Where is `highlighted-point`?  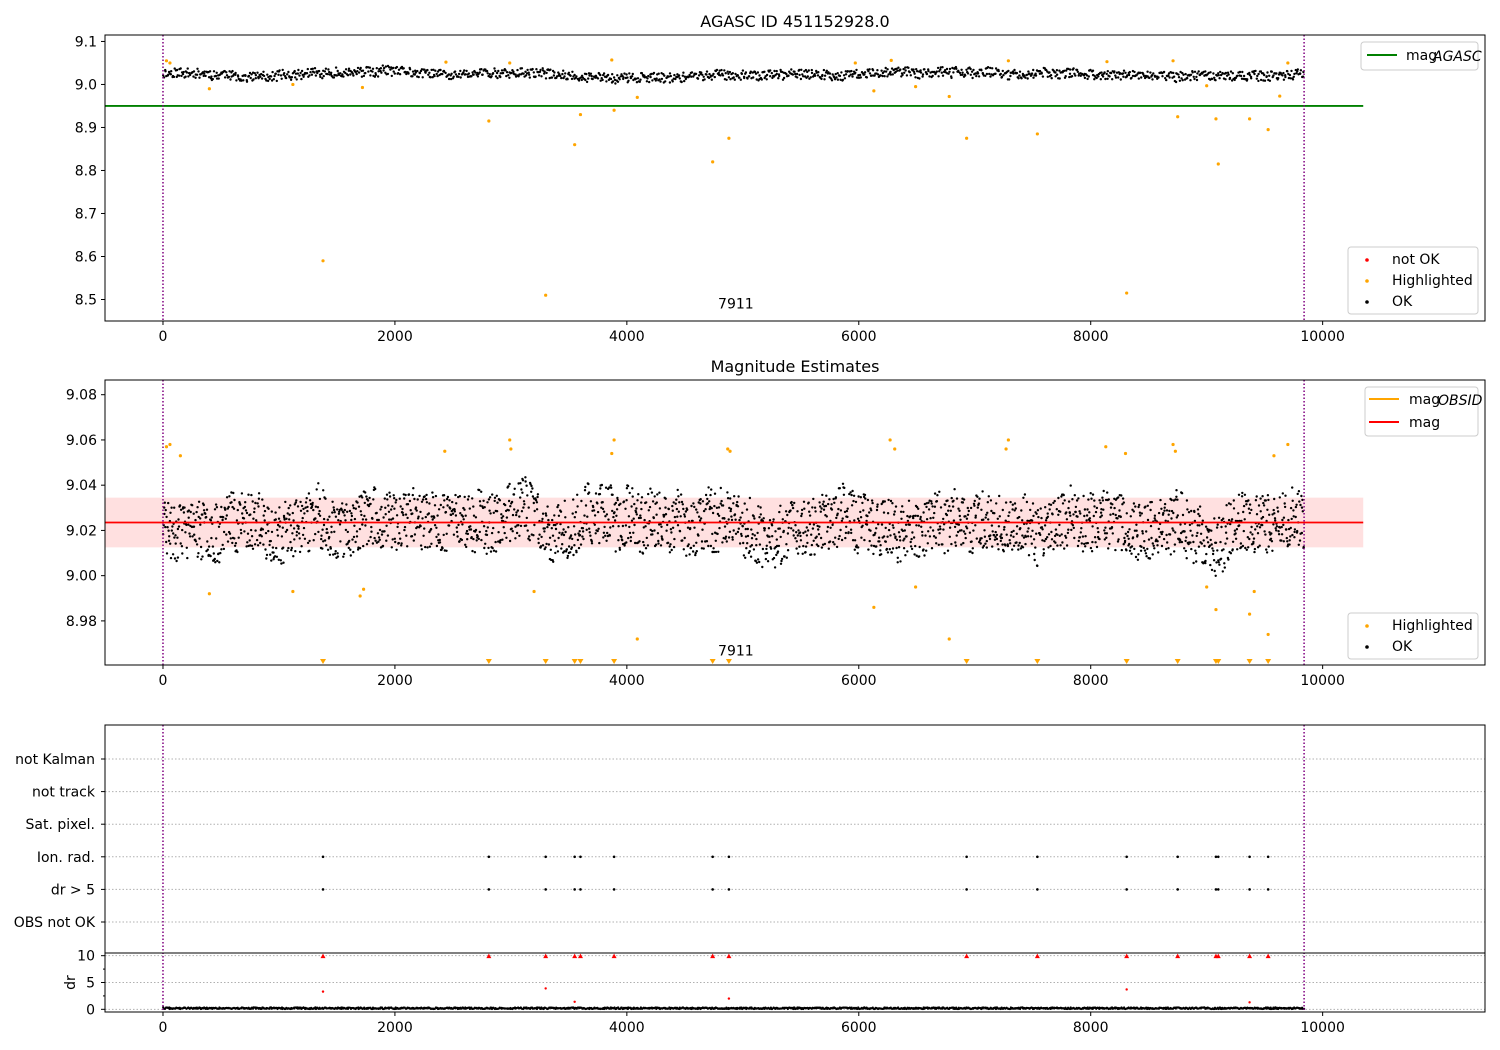
highlighted-point is located at coordinates (580, 114).